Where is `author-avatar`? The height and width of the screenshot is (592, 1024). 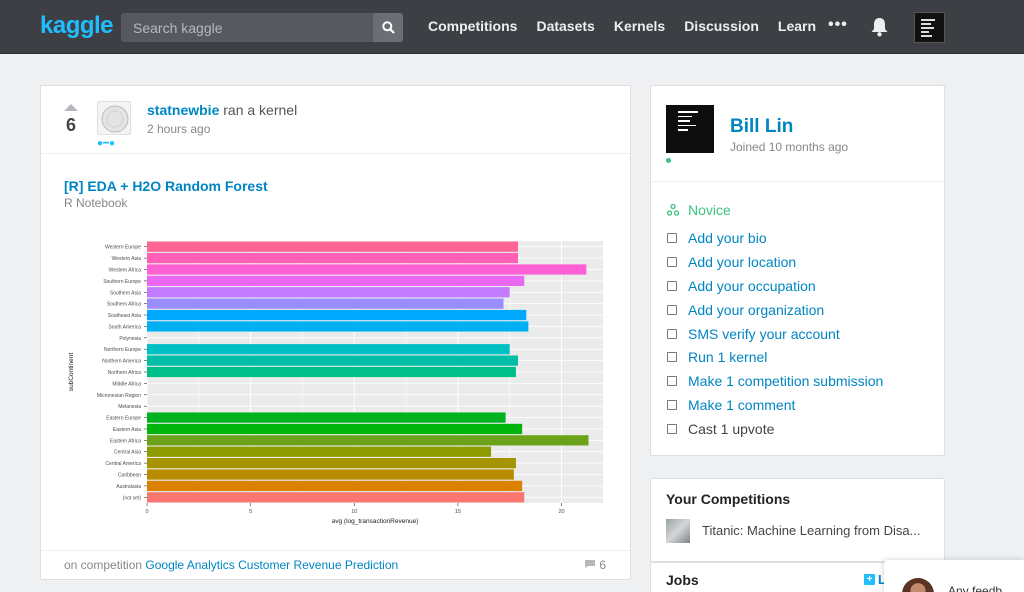 author-avatar is located at coordinates (114, 118).